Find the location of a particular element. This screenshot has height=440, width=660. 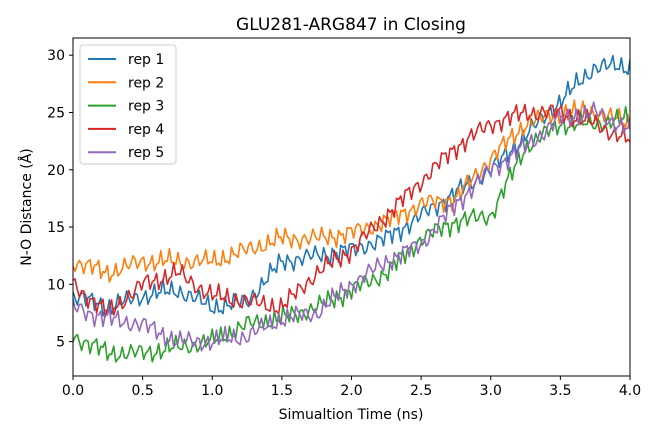

legend-box is located at coordinates (128, 104).